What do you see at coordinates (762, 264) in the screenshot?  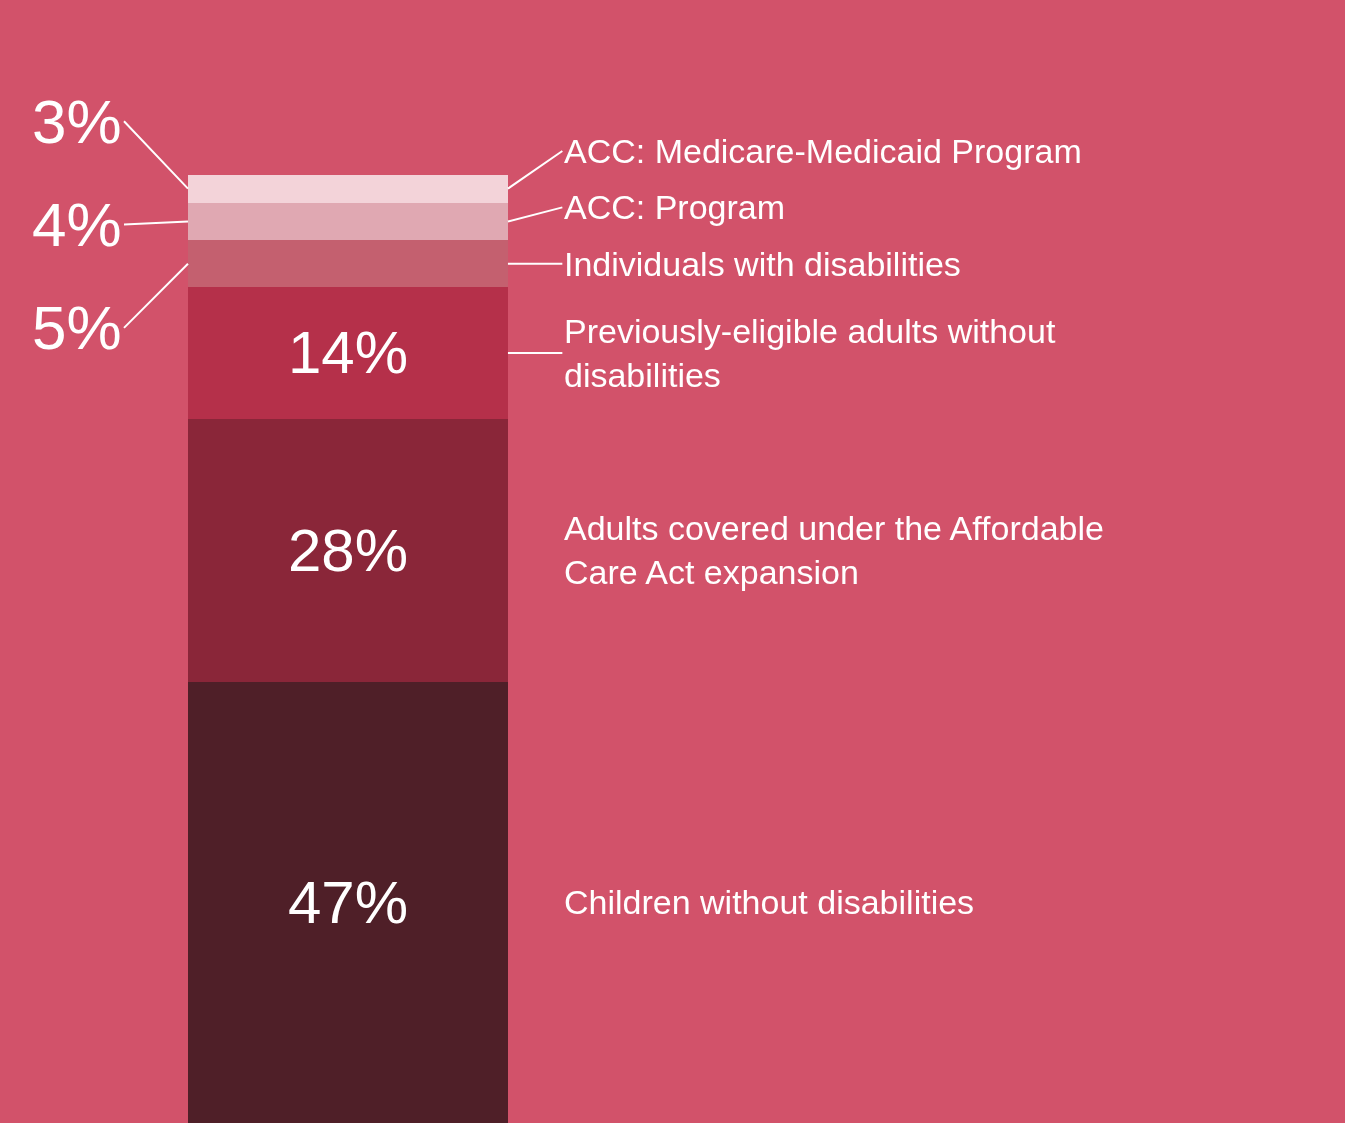 I see `series-label: Individuals with disabilities` at bounding box center [762, 264].